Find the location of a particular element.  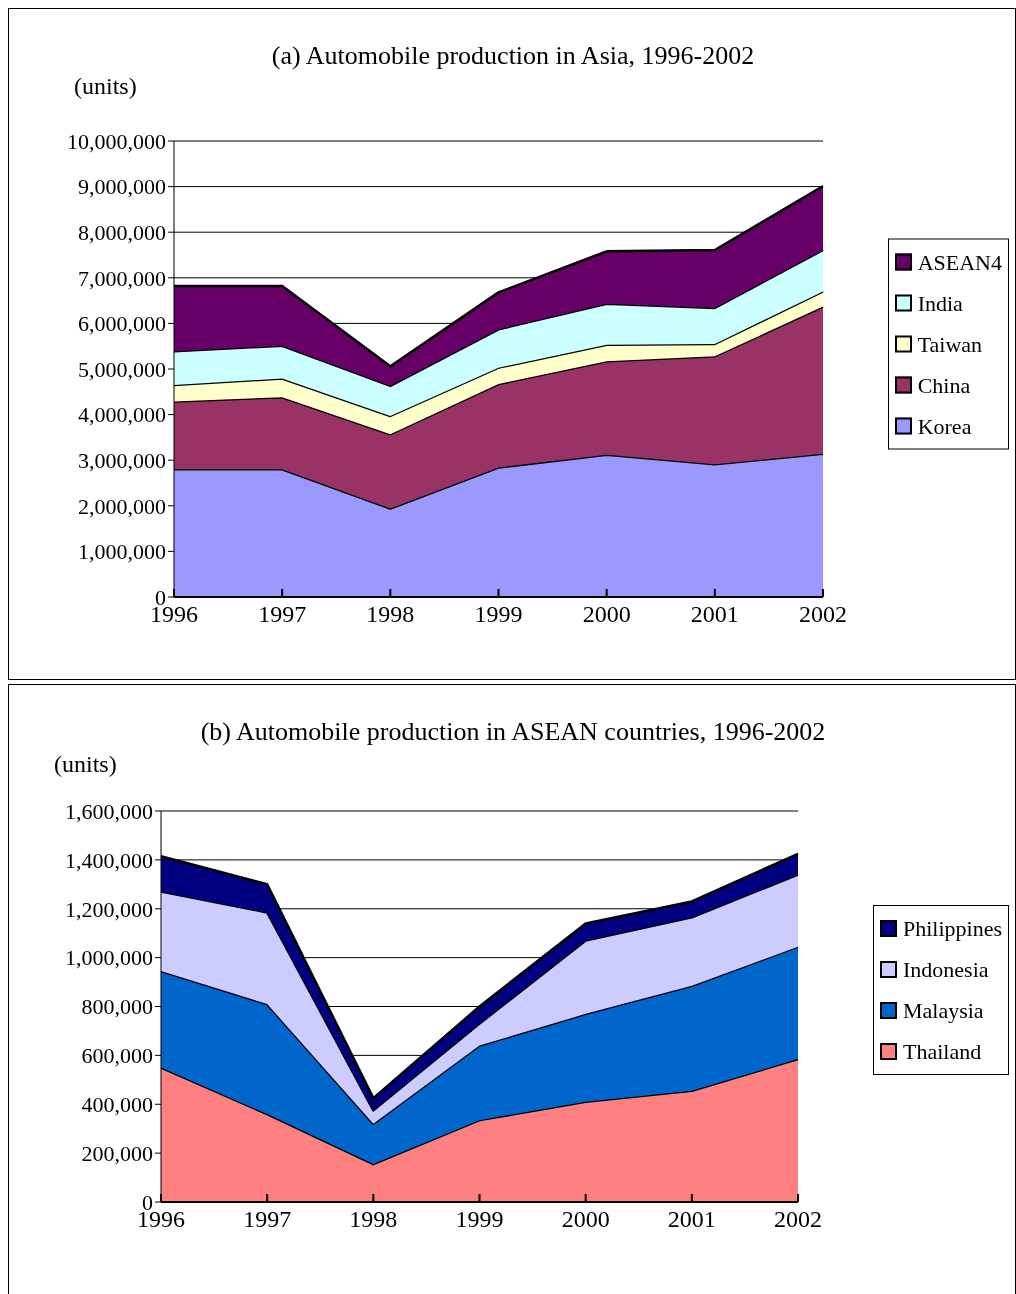

legend-label: Taiwan is located at coordinates (950, 344).